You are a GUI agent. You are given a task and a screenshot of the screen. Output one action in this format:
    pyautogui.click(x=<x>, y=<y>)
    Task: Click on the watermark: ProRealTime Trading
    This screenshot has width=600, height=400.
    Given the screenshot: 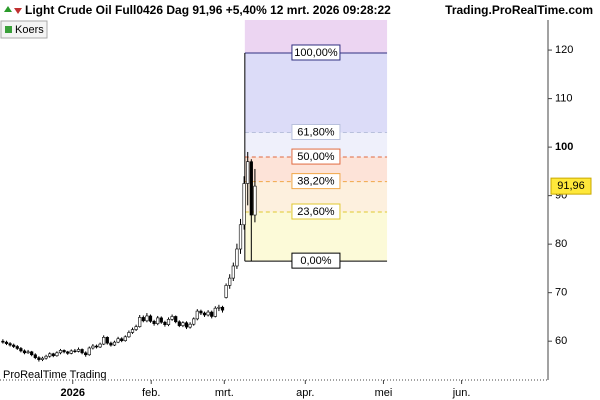 What is the action you would take?
    pyautogui.click(x=55, y=375)
    